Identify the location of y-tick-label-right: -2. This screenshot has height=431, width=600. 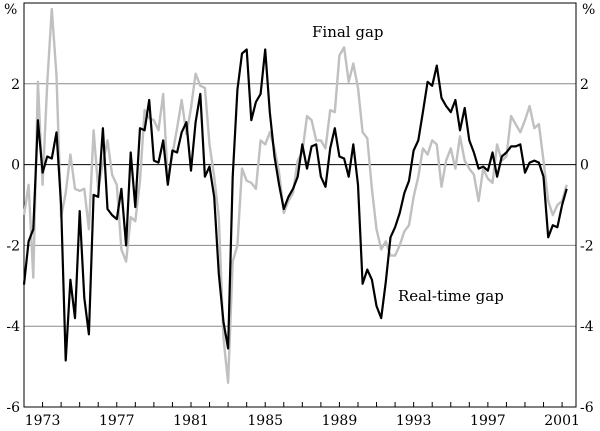
(587, 246).